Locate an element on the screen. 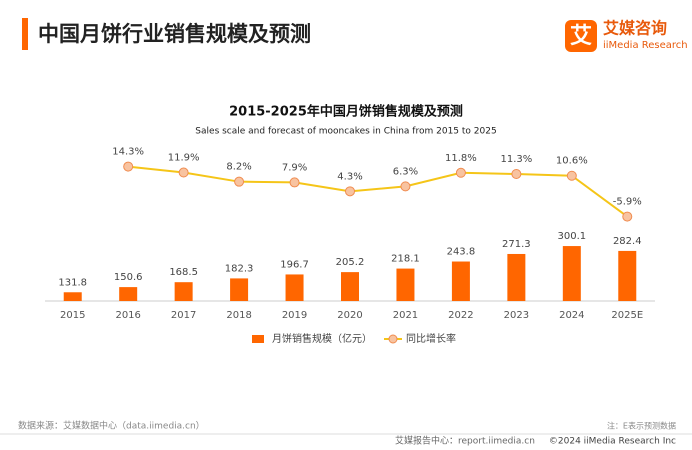 This screenshot has width=692, height=450. x-tick-label: 2018 is located at coordinates (238, 315).